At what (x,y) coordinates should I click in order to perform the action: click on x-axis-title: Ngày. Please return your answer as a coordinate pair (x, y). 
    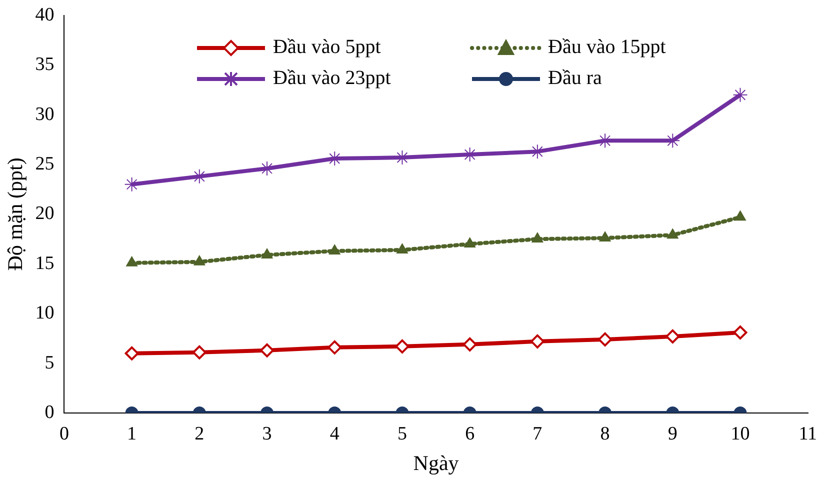
    Looking at the image, I should click on (436, 462).